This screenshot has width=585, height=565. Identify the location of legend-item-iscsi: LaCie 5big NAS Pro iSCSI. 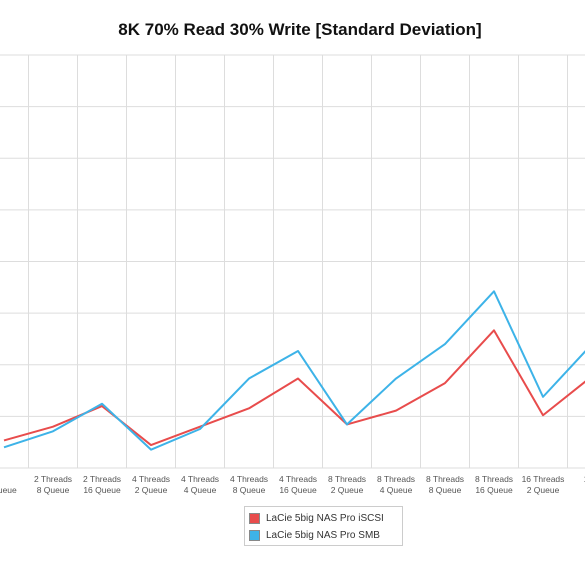
(323, 518).